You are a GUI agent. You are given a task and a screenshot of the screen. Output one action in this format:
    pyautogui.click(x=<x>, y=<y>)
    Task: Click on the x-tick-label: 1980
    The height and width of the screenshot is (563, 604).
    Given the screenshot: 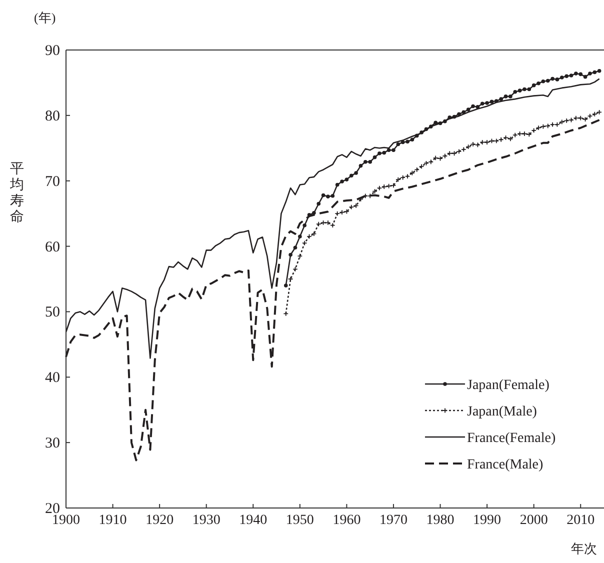 What is the action you would take?
    pyautogui.click(x=440, y=520)
    